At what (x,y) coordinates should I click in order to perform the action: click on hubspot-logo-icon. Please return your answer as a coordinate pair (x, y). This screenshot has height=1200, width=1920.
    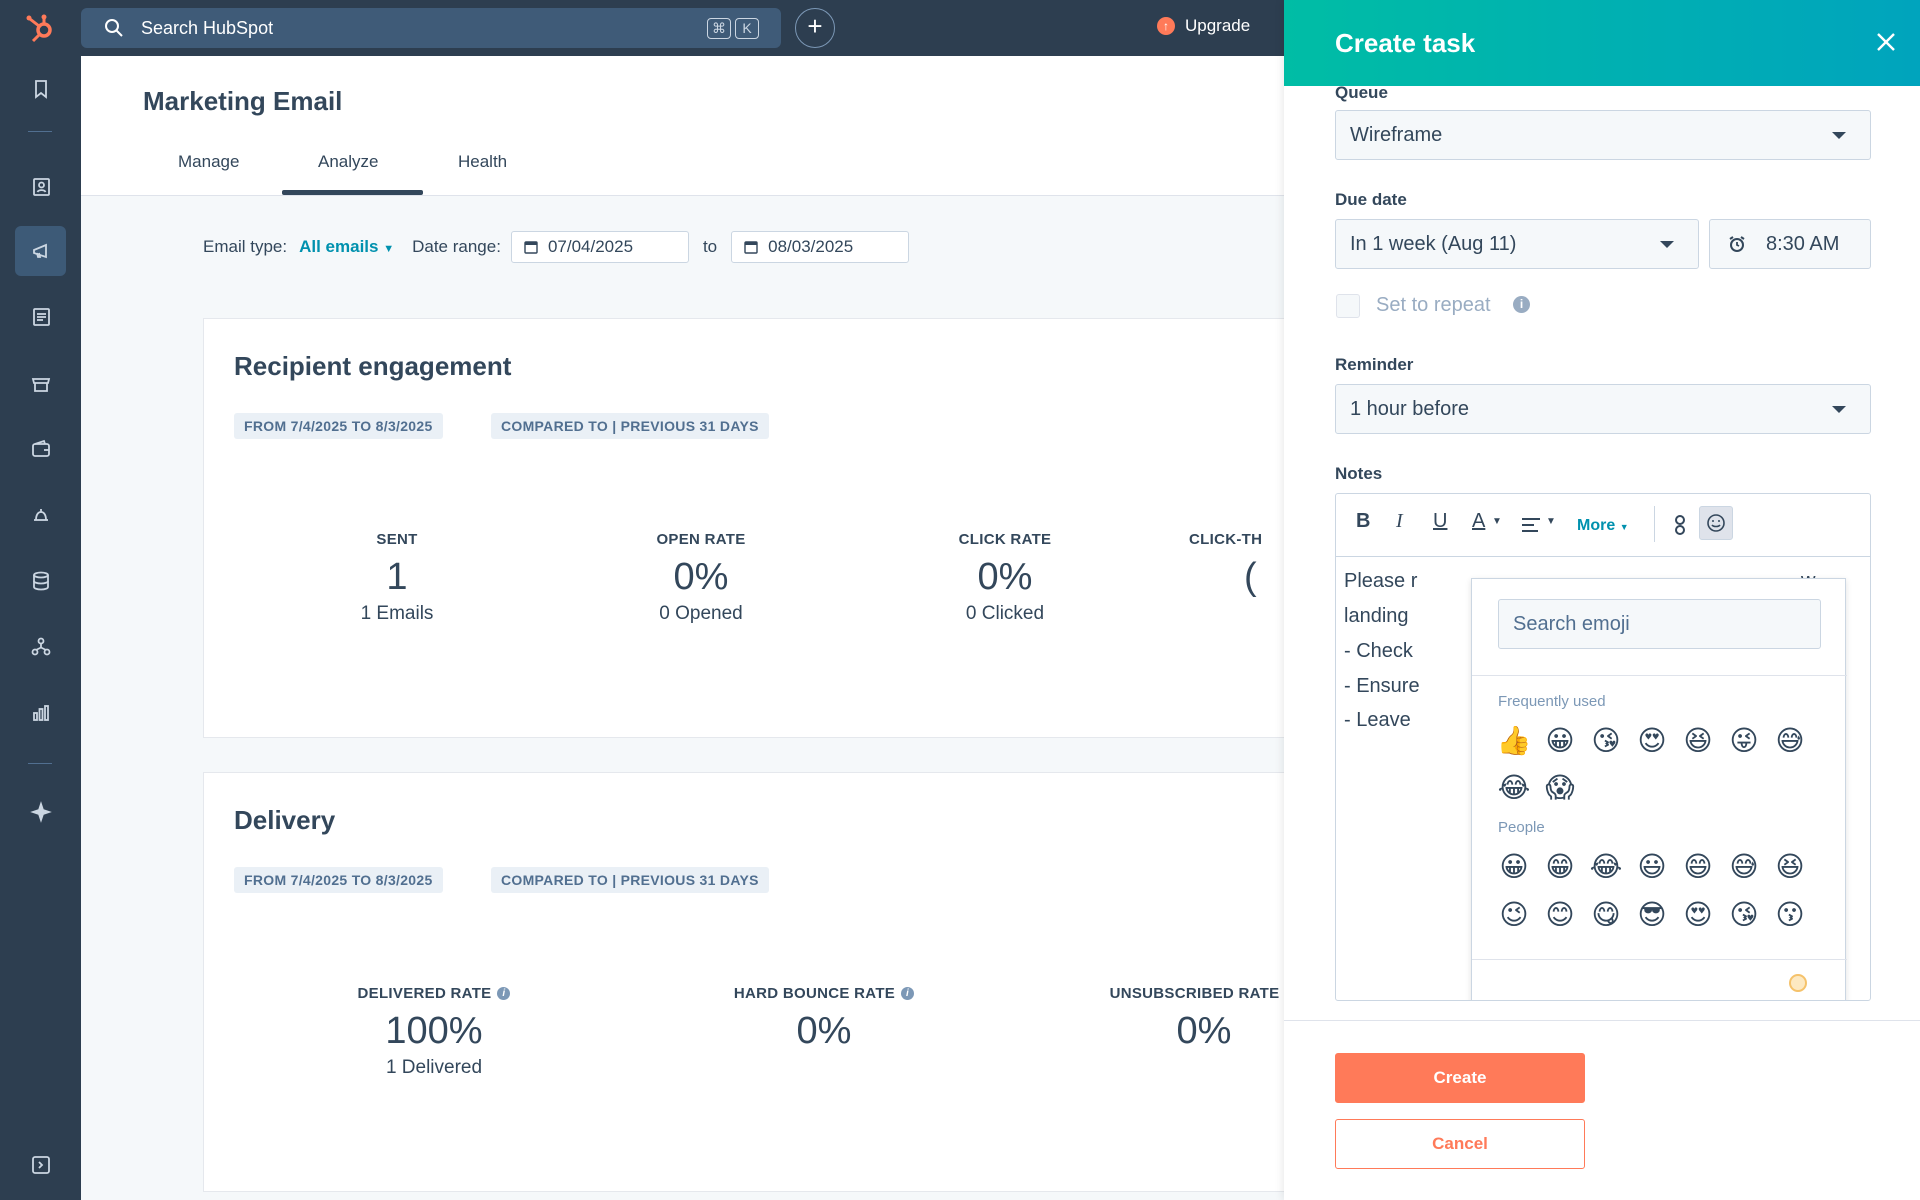
    Looking at the image, I should click on (41, 27).